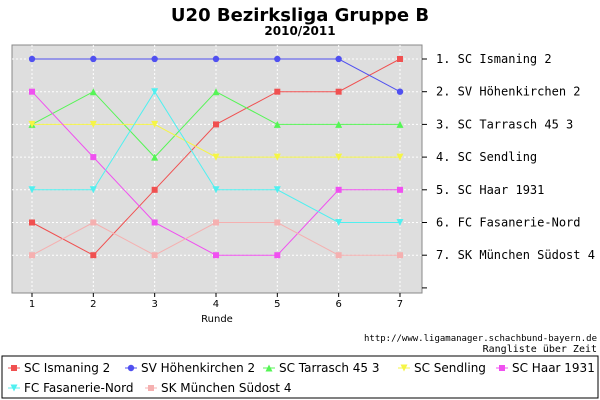 Image resolution: width=600 pixels, height=400 pixels. I want to click on legend-label: SV Höhenkirchen 2, so click(198, 368).